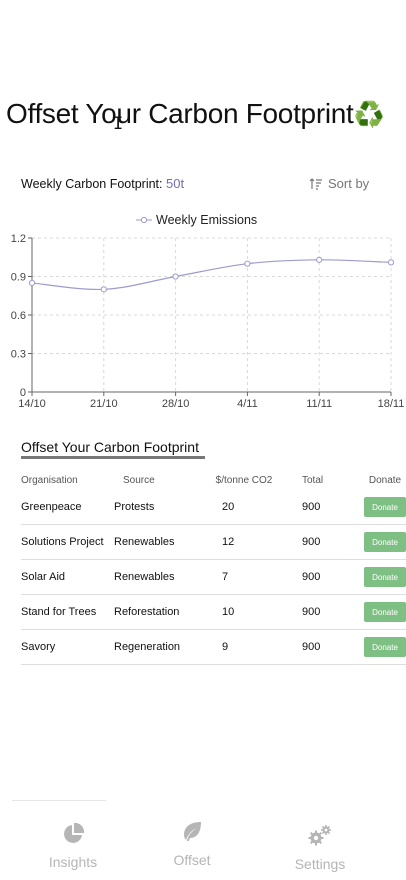  I want to click on legend-marker-icon, so click(144, 220).